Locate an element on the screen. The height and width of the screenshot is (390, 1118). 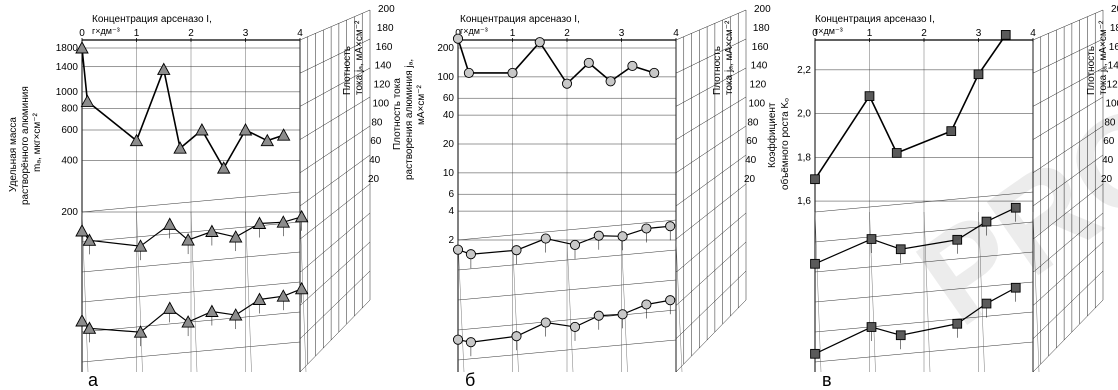
y-tick-label: 10 is located at coordinates (449, 173).